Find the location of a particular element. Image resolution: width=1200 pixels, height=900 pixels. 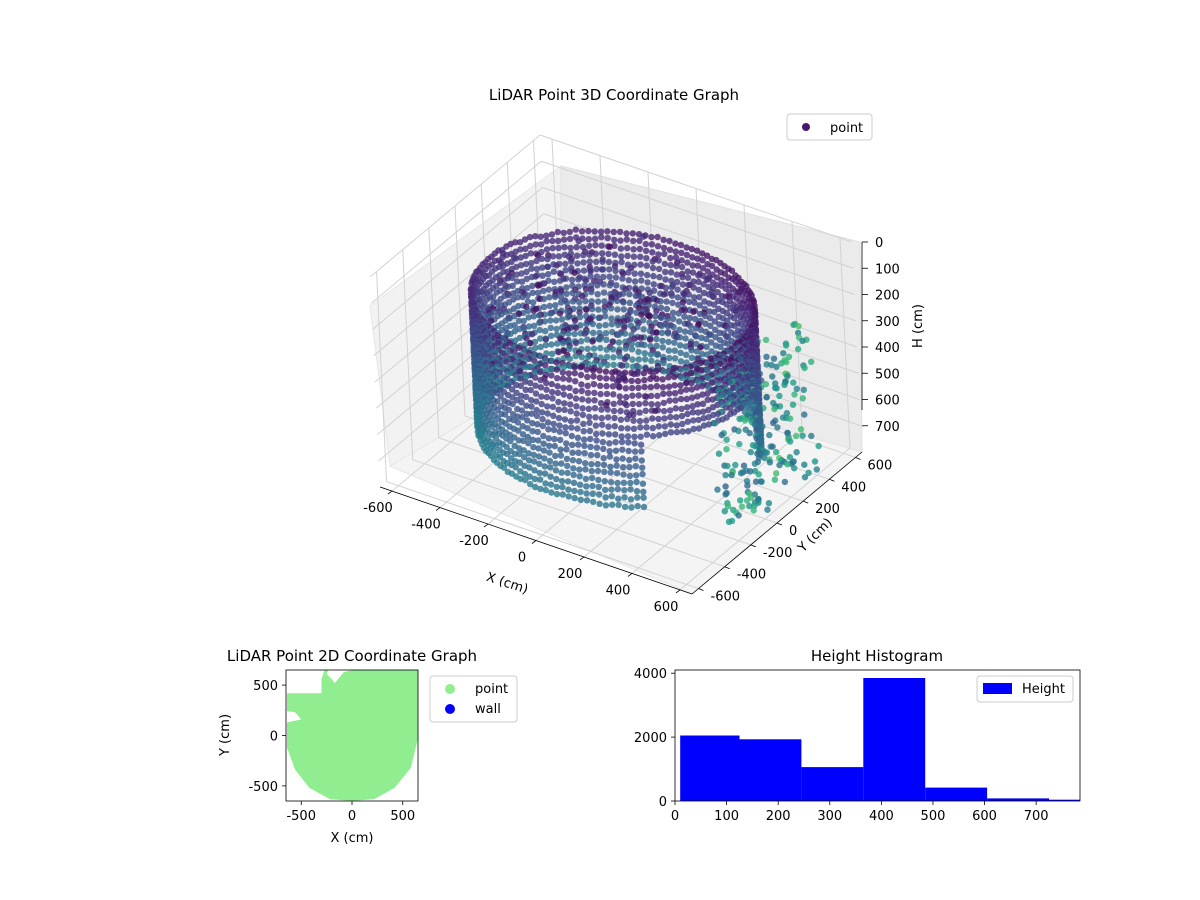

legend-3d-box is located at coordinates (829, 127).